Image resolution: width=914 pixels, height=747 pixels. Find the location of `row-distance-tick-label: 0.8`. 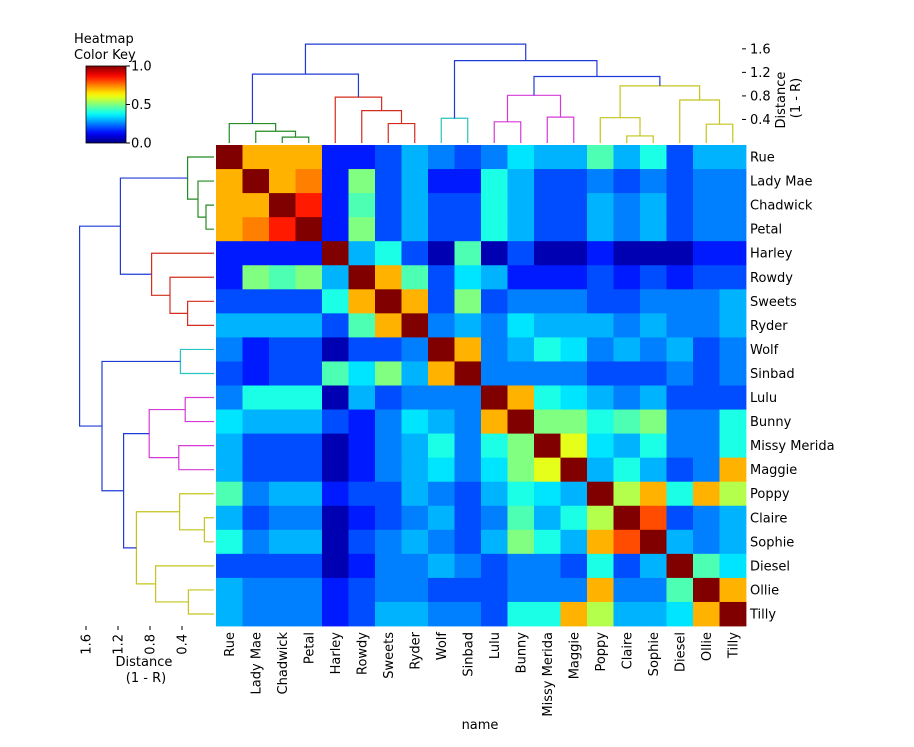

row-distance-tick-label: 0.8 is located at coordinates (151, 644).